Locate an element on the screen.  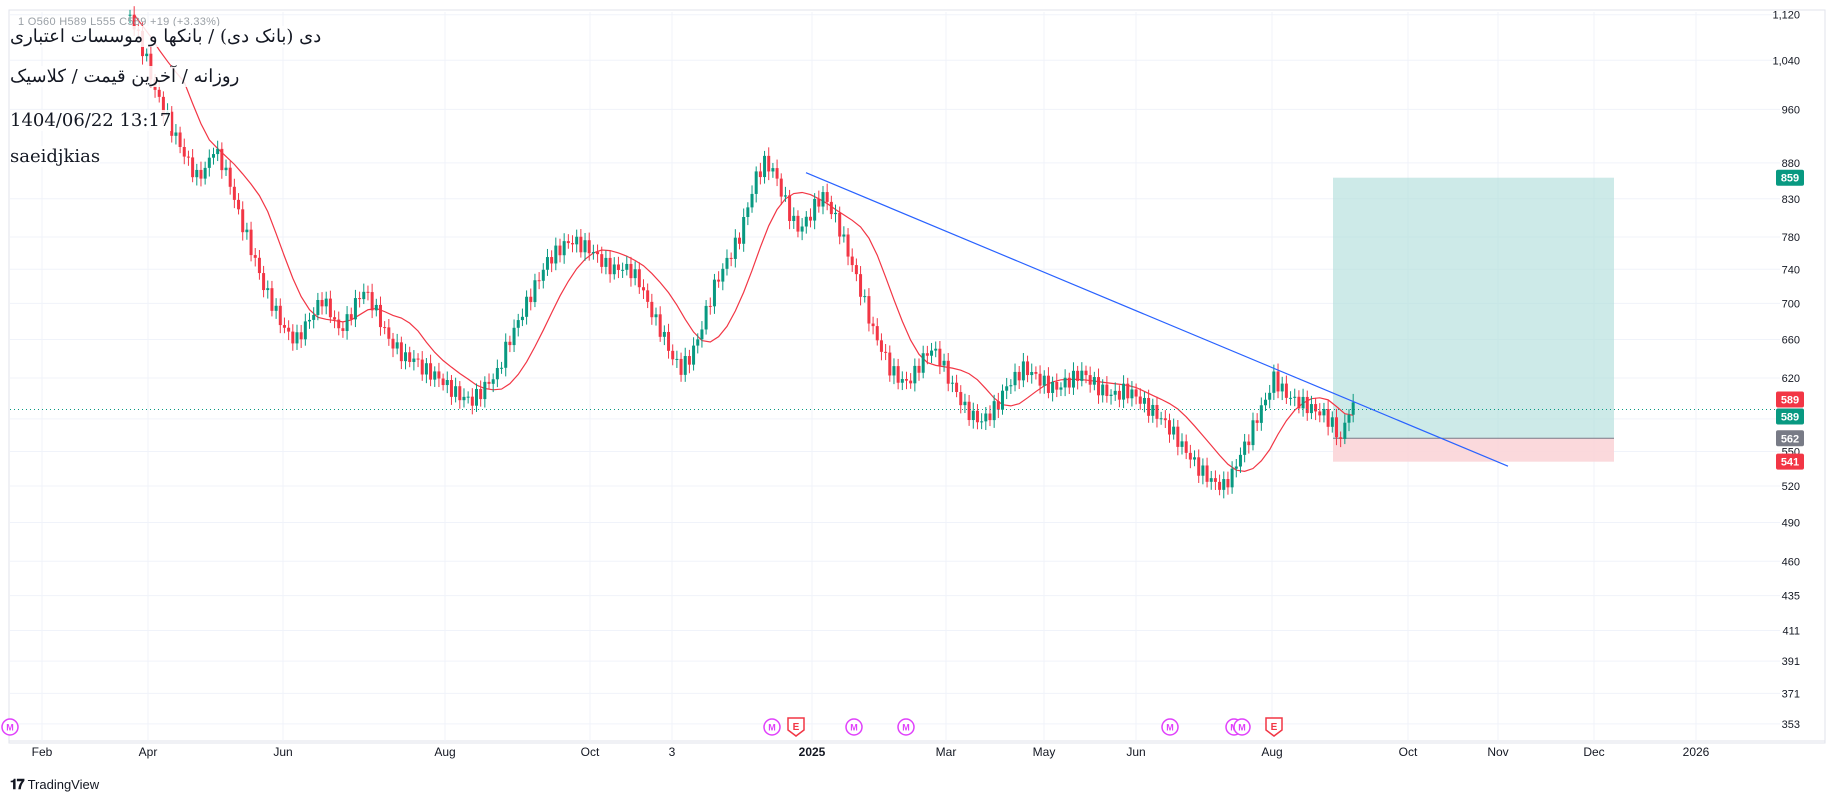
time-tick-label: 2025 is located at coordinates (812, 752).